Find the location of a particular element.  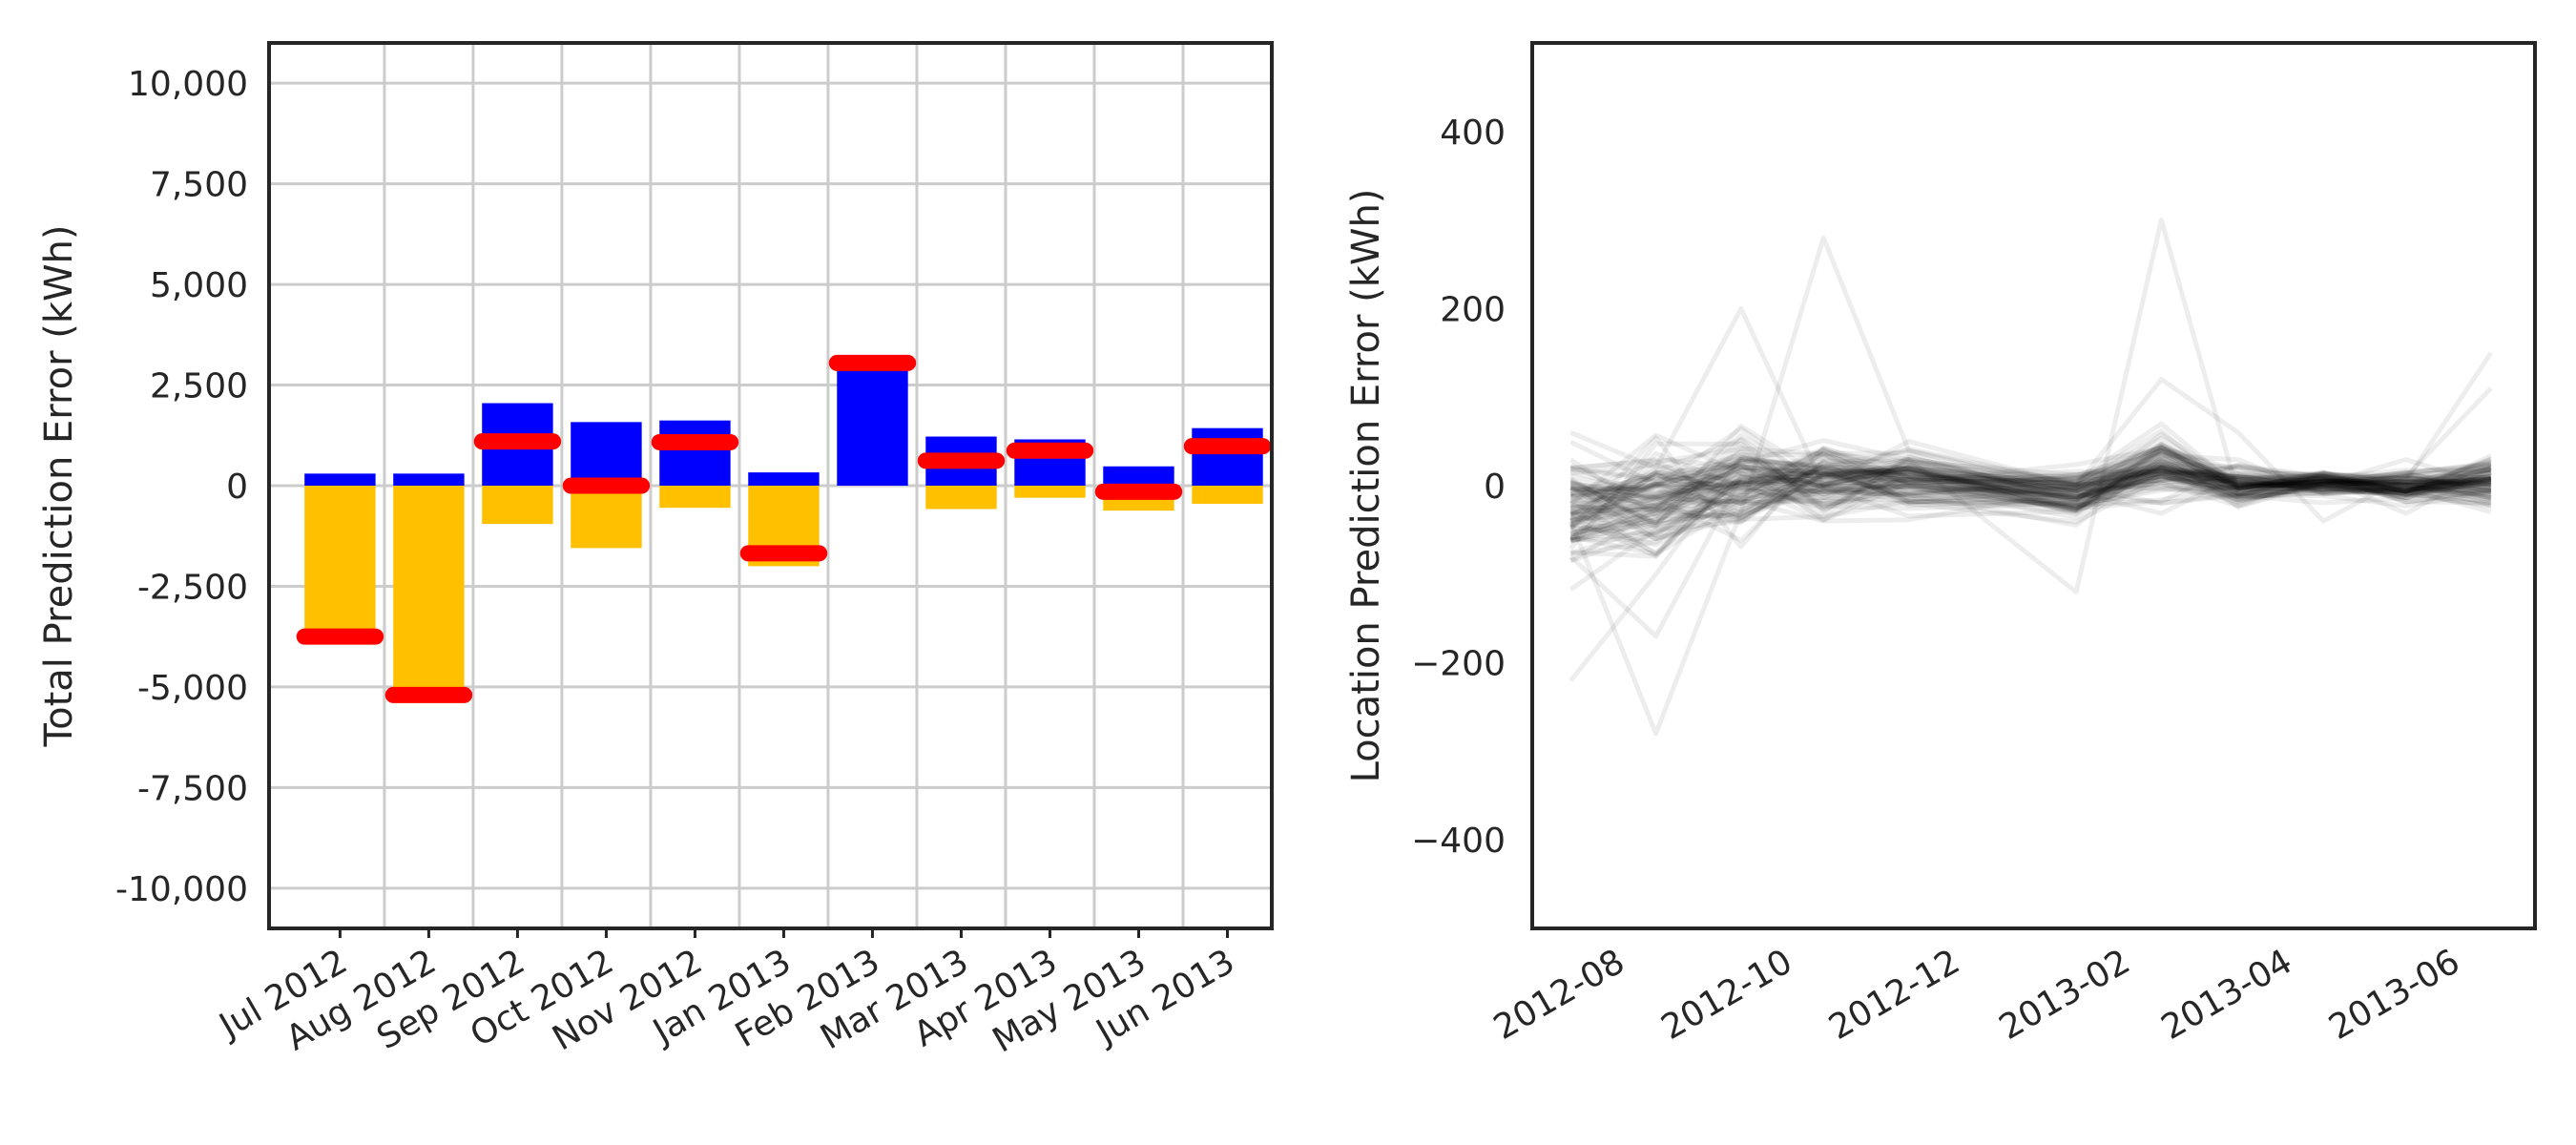

left-y-axis-title: Total Prediction Error (kWh) is located at coordinates (59, 485).